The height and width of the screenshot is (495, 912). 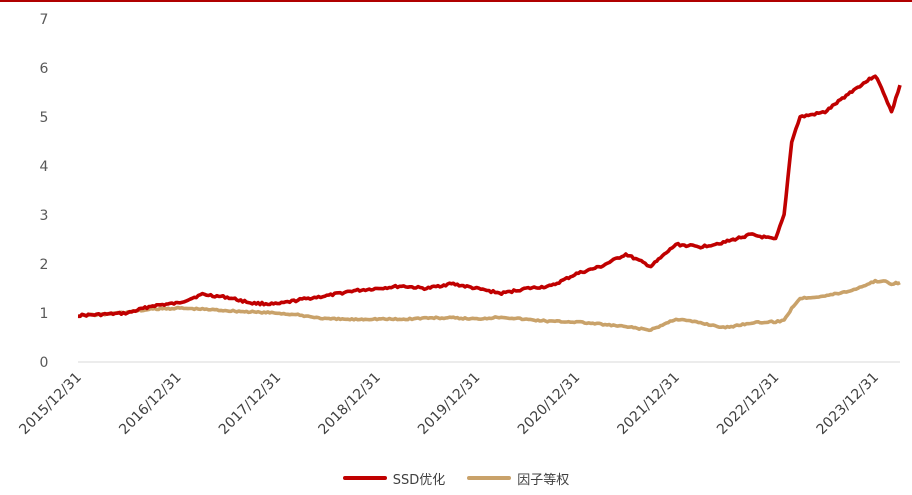 I want to click on x-tick-label: 2020/12/31, so click(x=549, y=404).